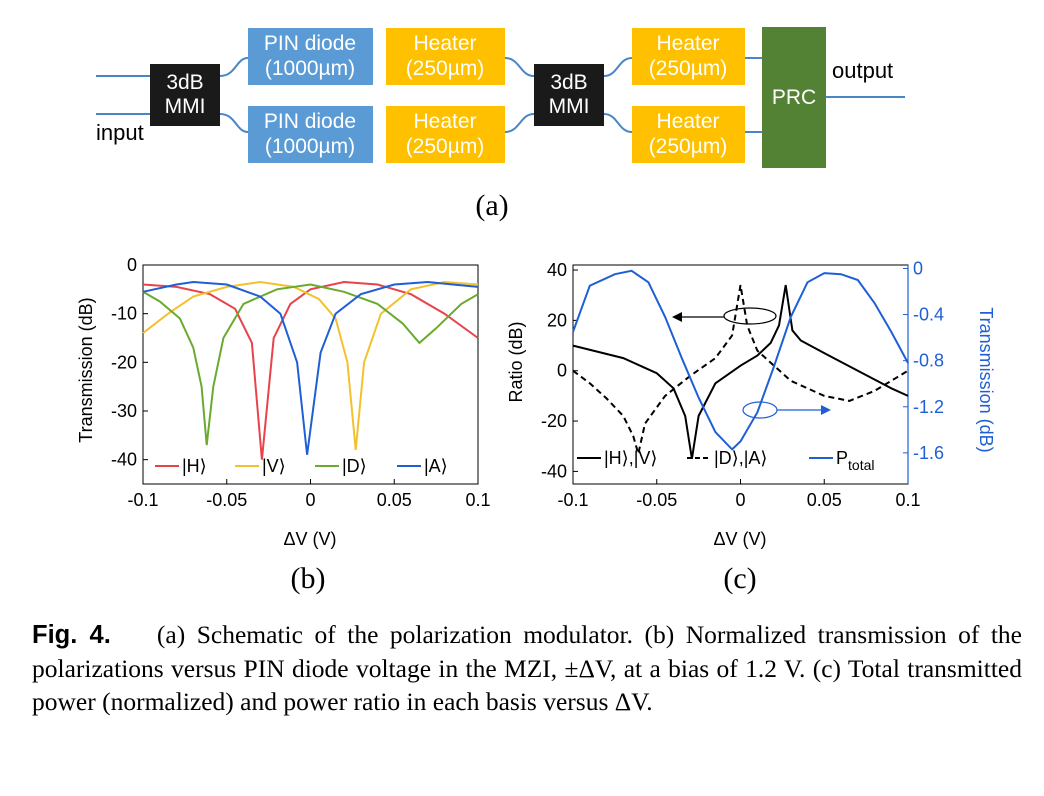 Image resolution: width=1044 pixels, height=796 pixels. I want to click on pin-top-line2: (1000µm), so click(310, 68).